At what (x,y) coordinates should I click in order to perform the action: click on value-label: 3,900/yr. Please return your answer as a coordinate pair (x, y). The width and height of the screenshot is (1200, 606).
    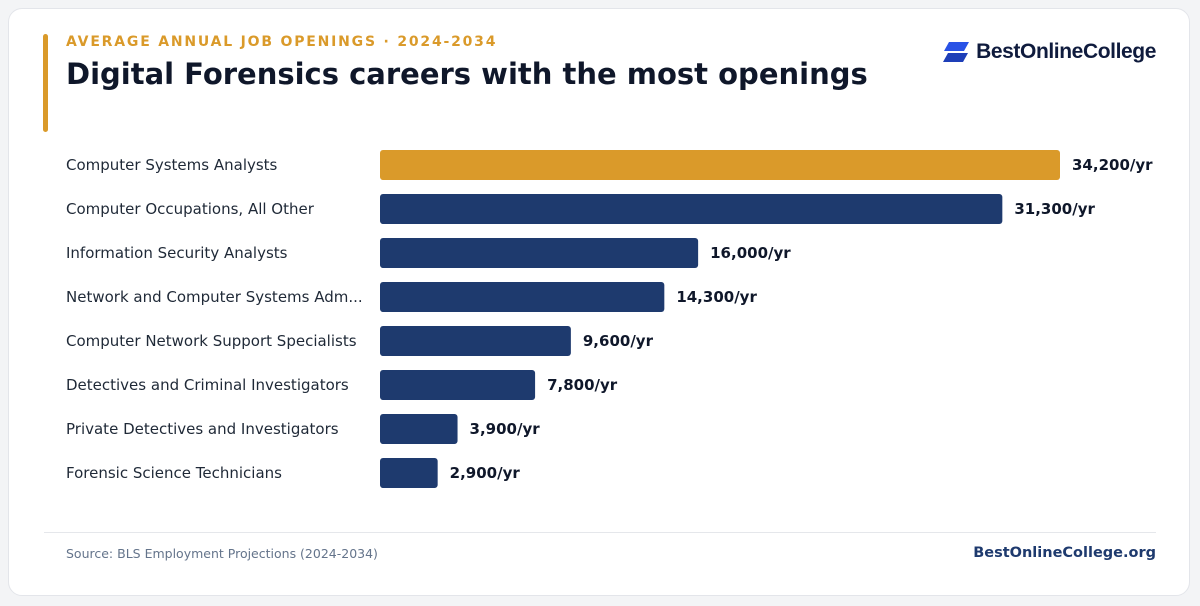
    Looking at the image, I should click on (505, 429).